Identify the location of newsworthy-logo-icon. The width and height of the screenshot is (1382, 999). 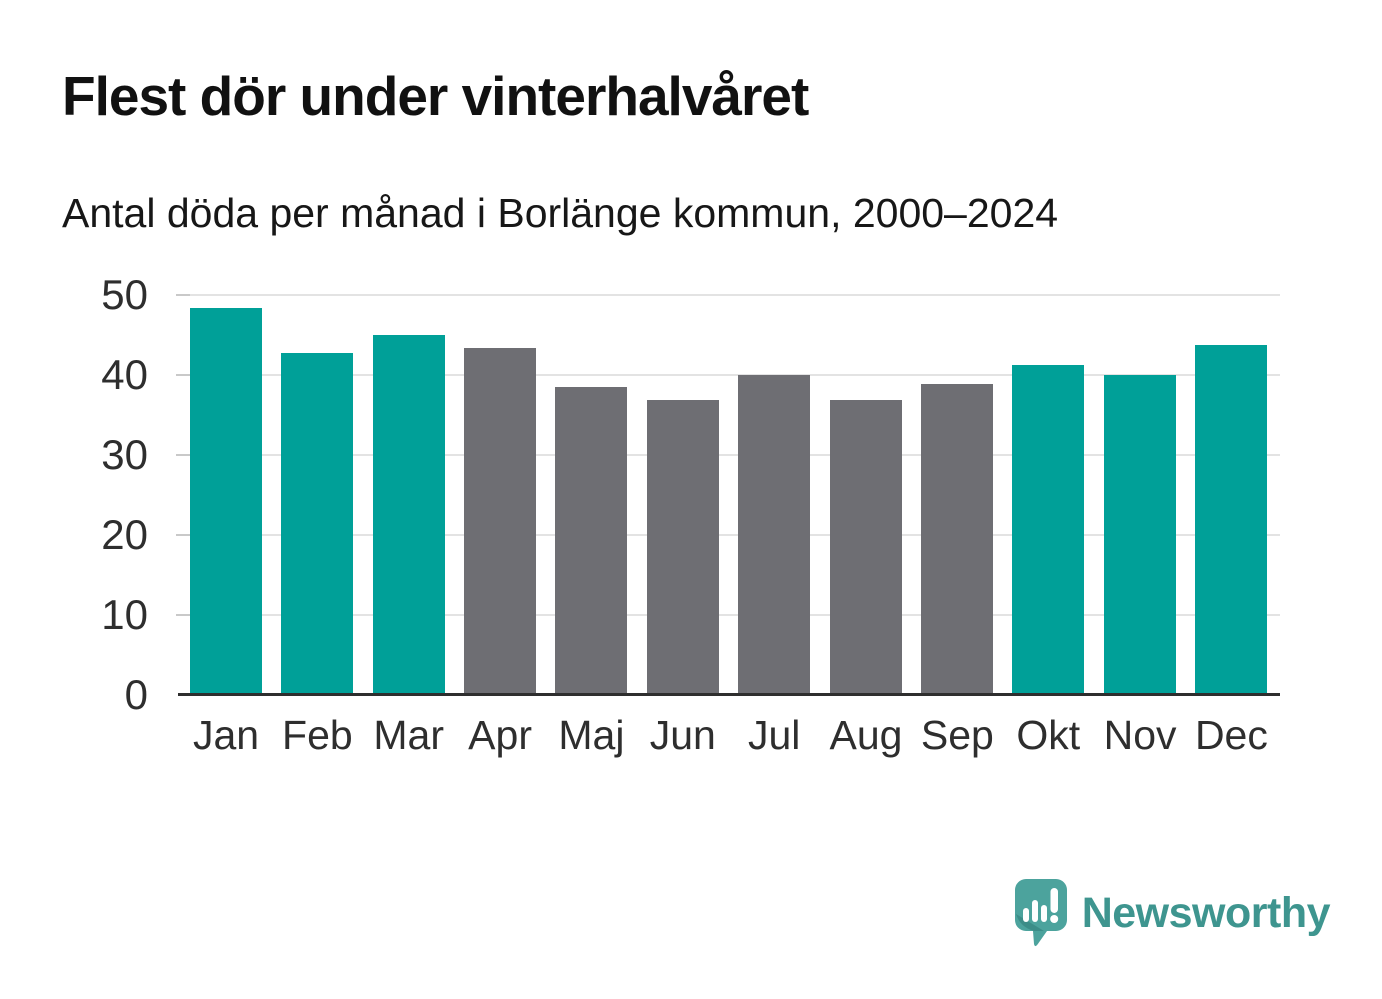
(1040, 913).